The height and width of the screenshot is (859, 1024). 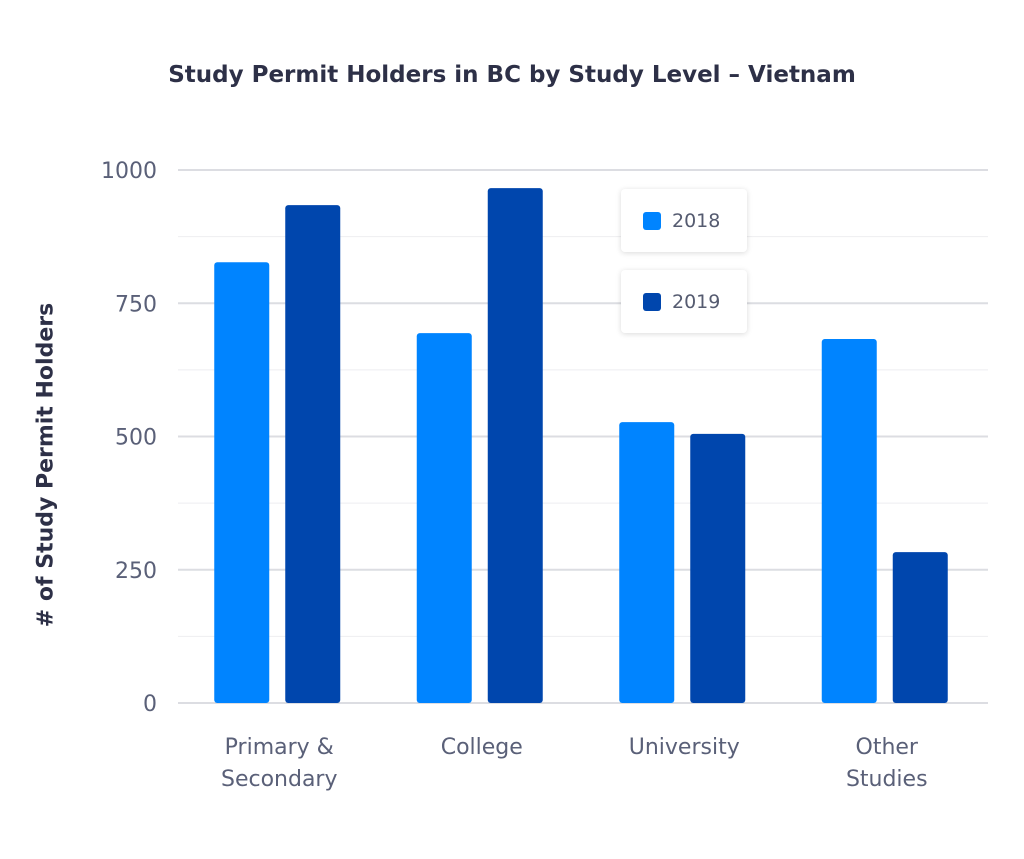 I want to click on x-tick-label: Primary & Secondary, so click(x=279, y=764).